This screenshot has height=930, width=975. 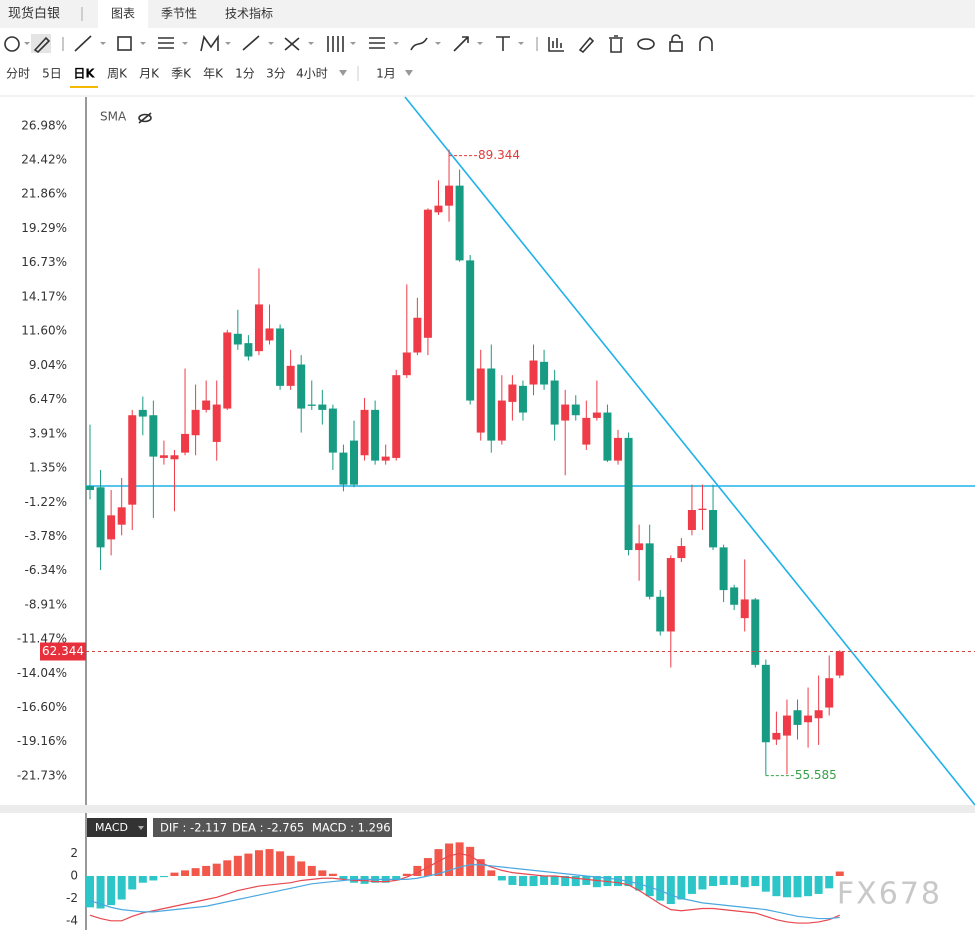 What do you see at coordinates (48, 399) in the screenshot?
I see `y-tick-label: 6.47%` at bounding box center [48, 399].